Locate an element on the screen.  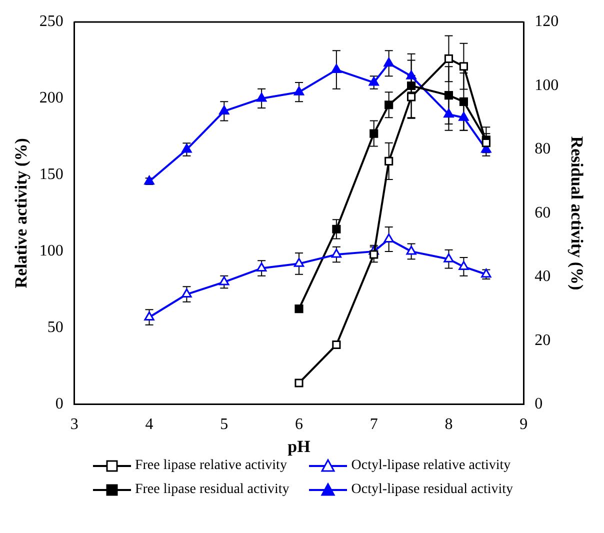
x-tick-label: 3 is located at coordinates (74, 425).